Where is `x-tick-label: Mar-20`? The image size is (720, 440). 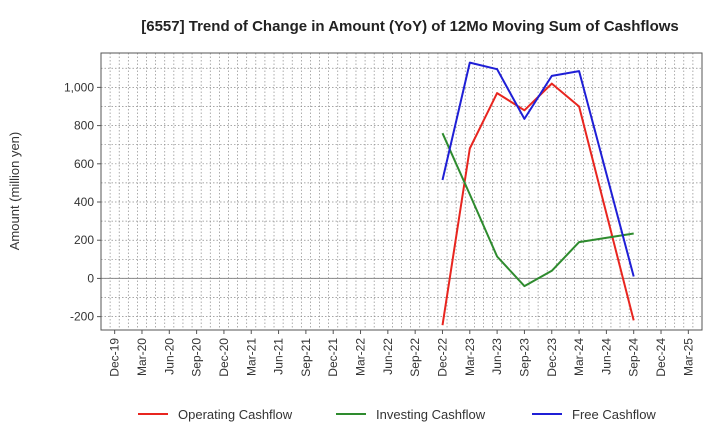
x-tick-label: Mar-20 is located at coordinates (142, 357).